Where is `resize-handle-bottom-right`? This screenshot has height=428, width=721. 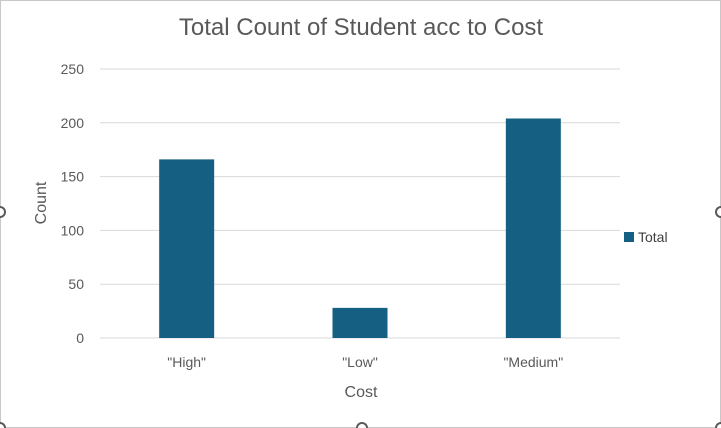 resize-handle-bottom-right is located at coordinates (718, 425).